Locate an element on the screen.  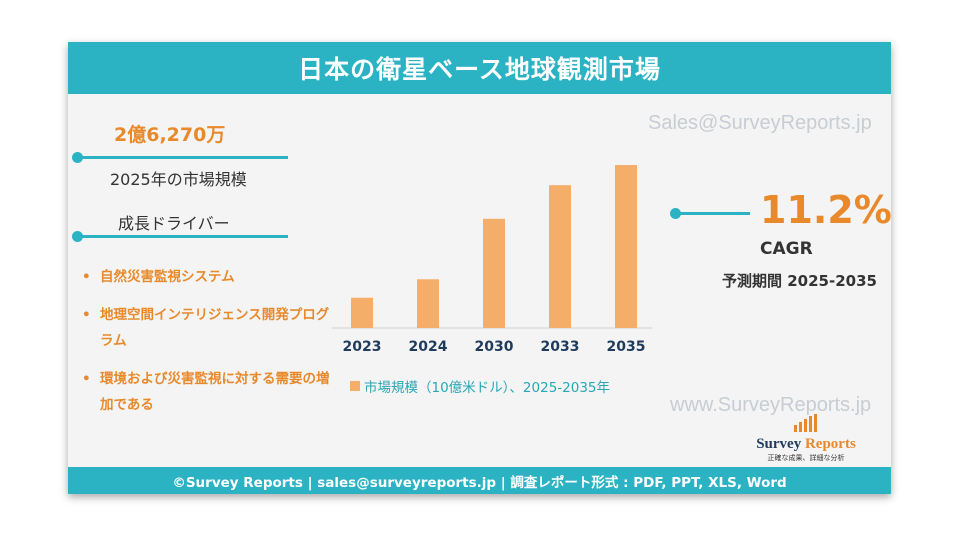
legend-label: 市場規模（10億米ドル）、2025-2035年 is located at coordinates (487, 388).